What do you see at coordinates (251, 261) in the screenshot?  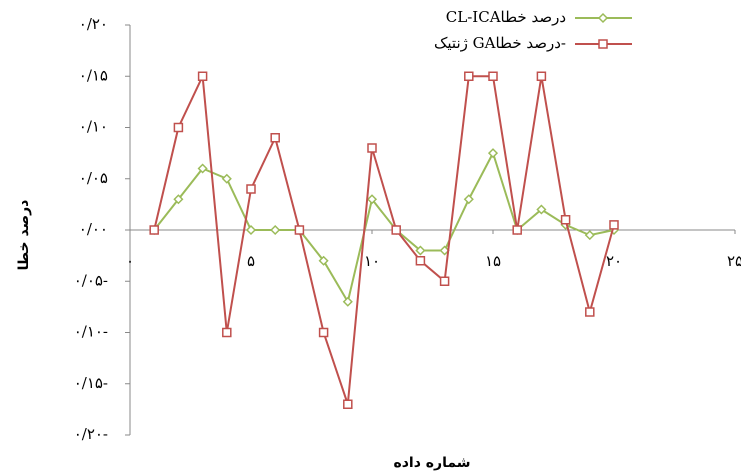 I see `x-tick-label: ۵` at bounding box center [251, 261].